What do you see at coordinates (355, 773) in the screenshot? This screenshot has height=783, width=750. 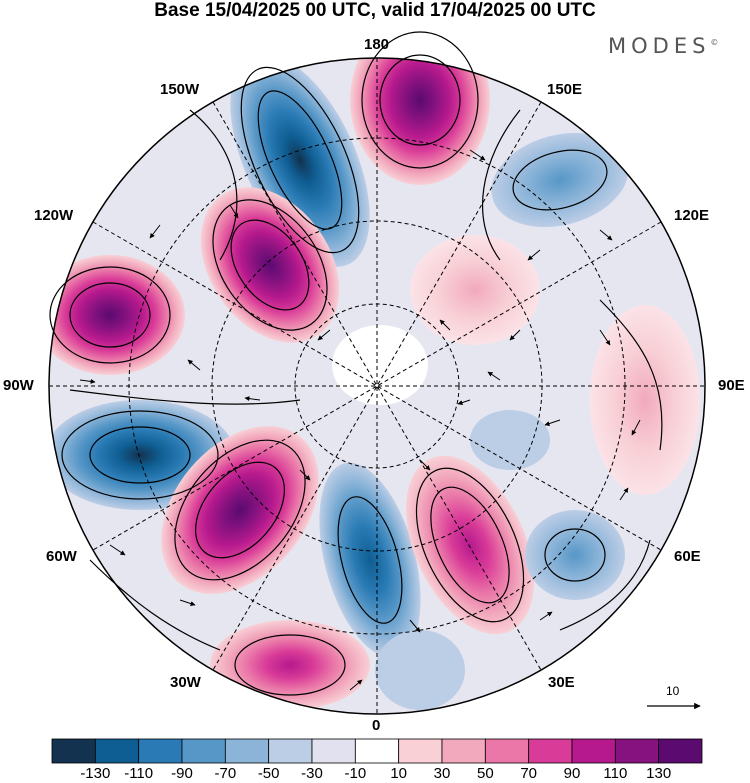 I see `colorbar-tick-label: -10` at bounding box center [355, 773].